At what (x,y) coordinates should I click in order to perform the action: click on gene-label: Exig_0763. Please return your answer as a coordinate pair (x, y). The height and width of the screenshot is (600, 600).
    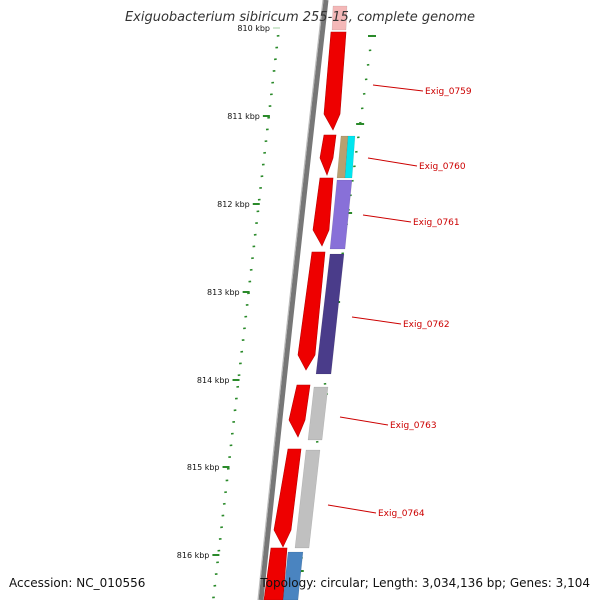
    Looking at the image, I should click on (413, 426).